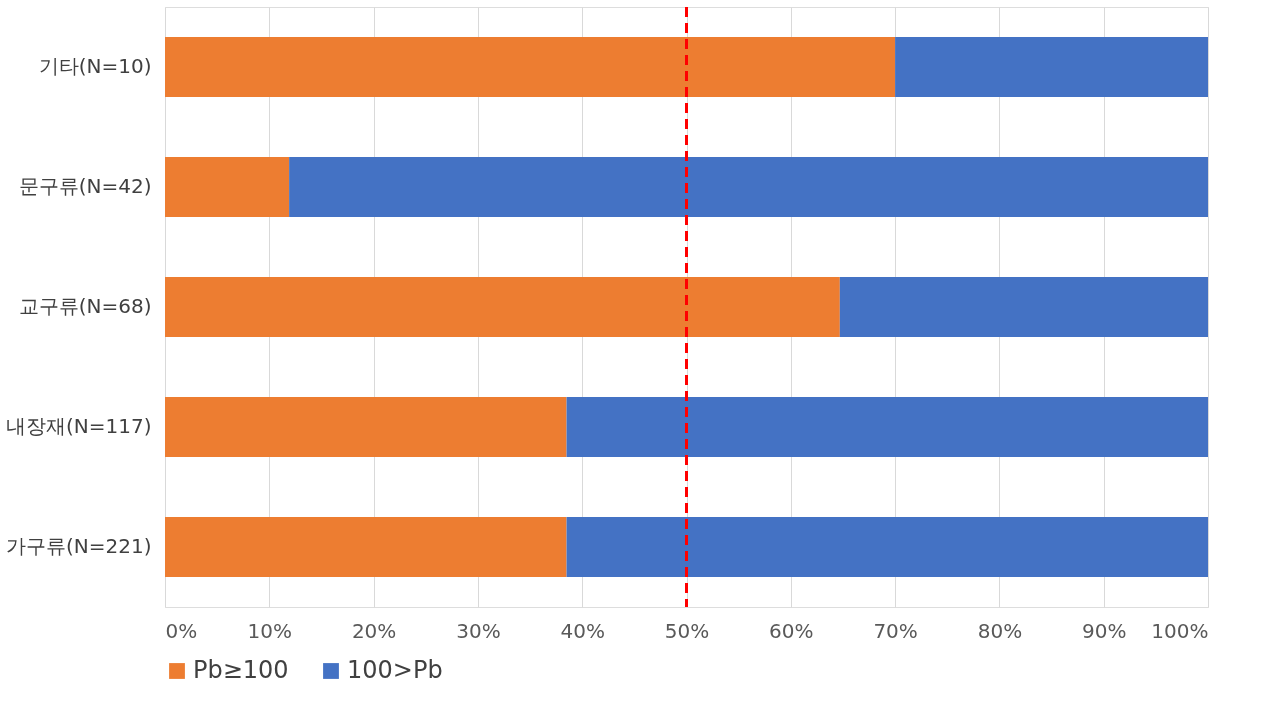 The height and width of the screenshot is (723, 1288). What do you see at coordinates (79, 546) in the screenshot?
I see `y-tick-label: 가구류(N=221)` at bounding box center [79, 546].